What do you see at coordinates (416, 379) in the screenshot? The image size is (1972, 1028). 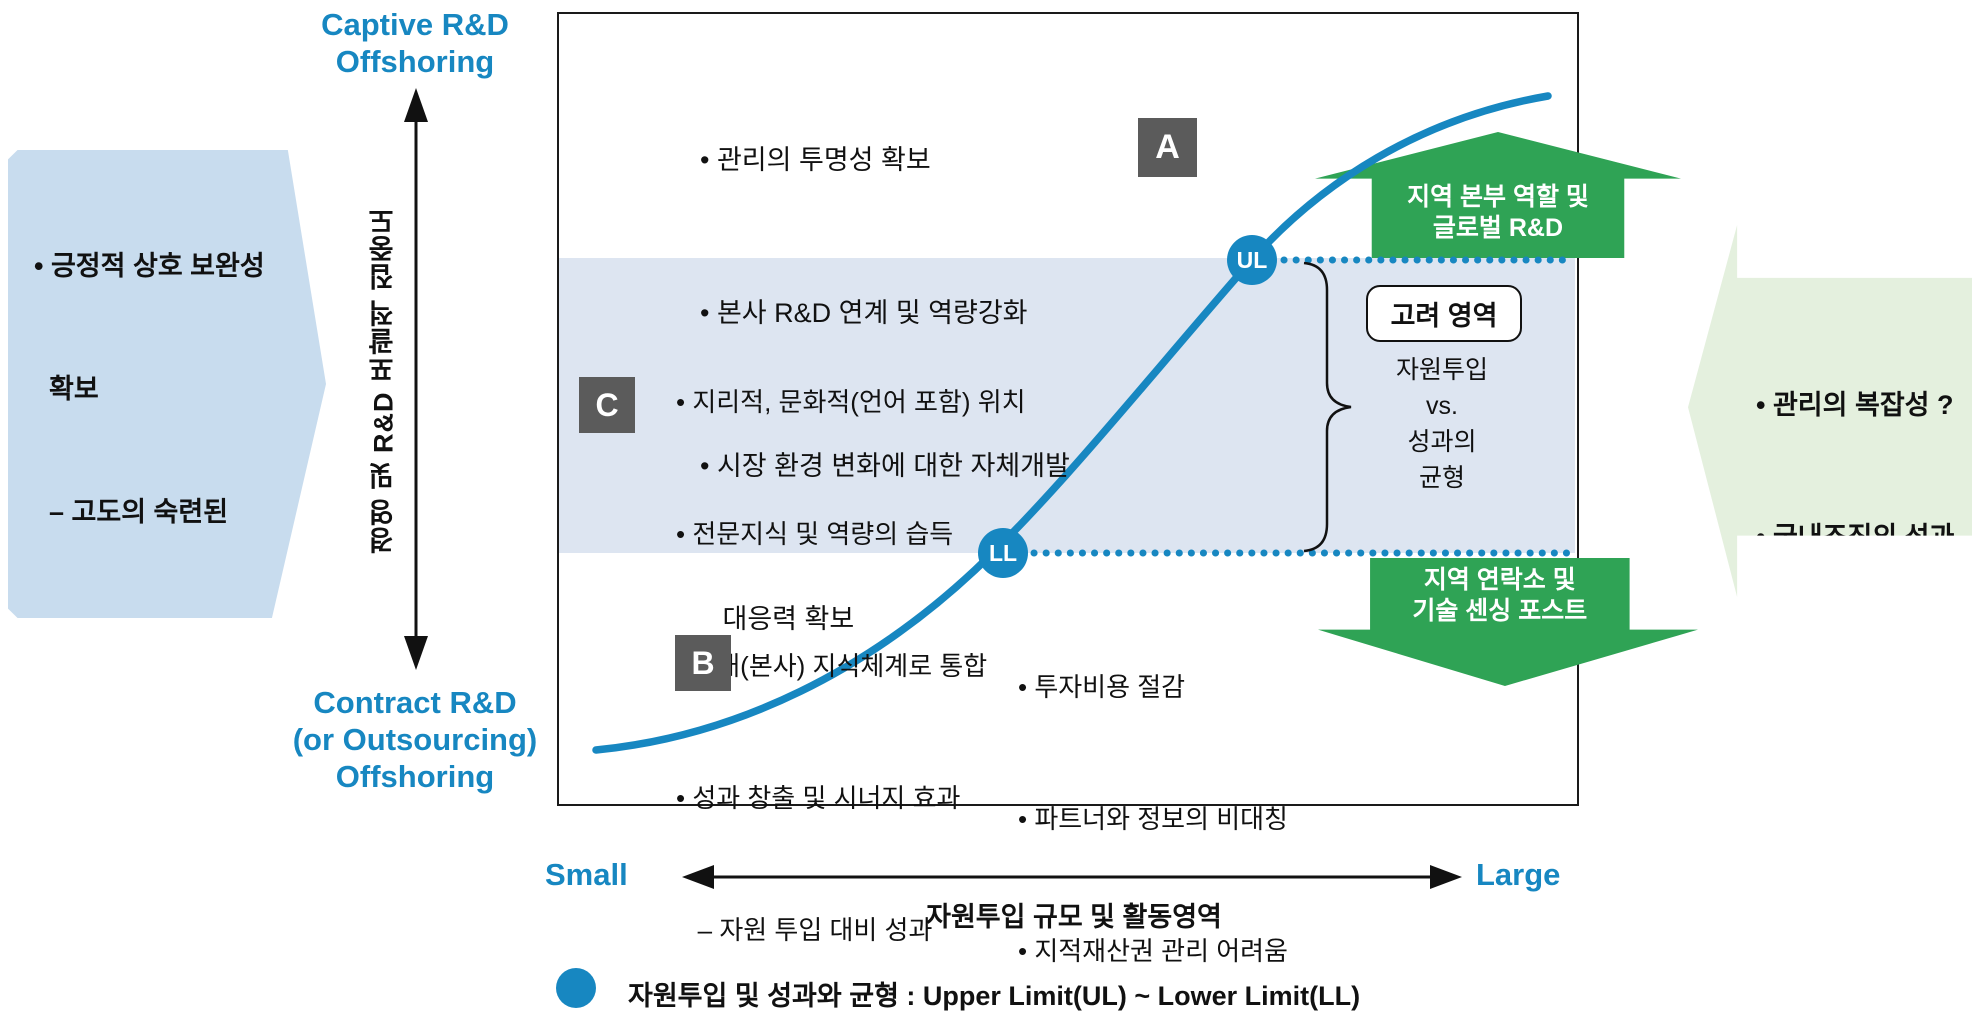 I see `y-axis-arrow` at bounding box center [416, 379].